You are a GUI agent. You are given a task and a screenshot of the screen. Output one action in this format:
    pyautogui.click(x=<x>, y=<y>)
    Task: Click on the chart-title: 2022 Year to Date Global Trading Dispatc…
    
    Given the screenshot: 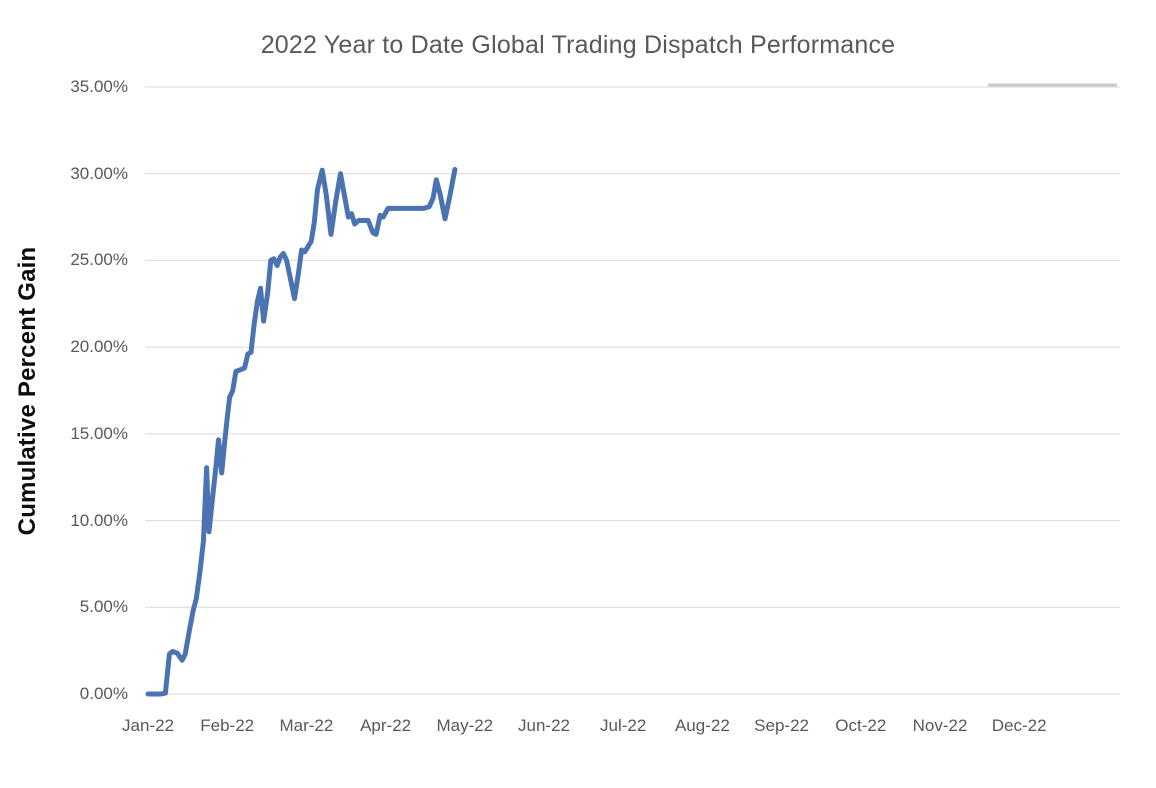 What is the action you would take?
    pyautogui.click(x=578, y=45)
    